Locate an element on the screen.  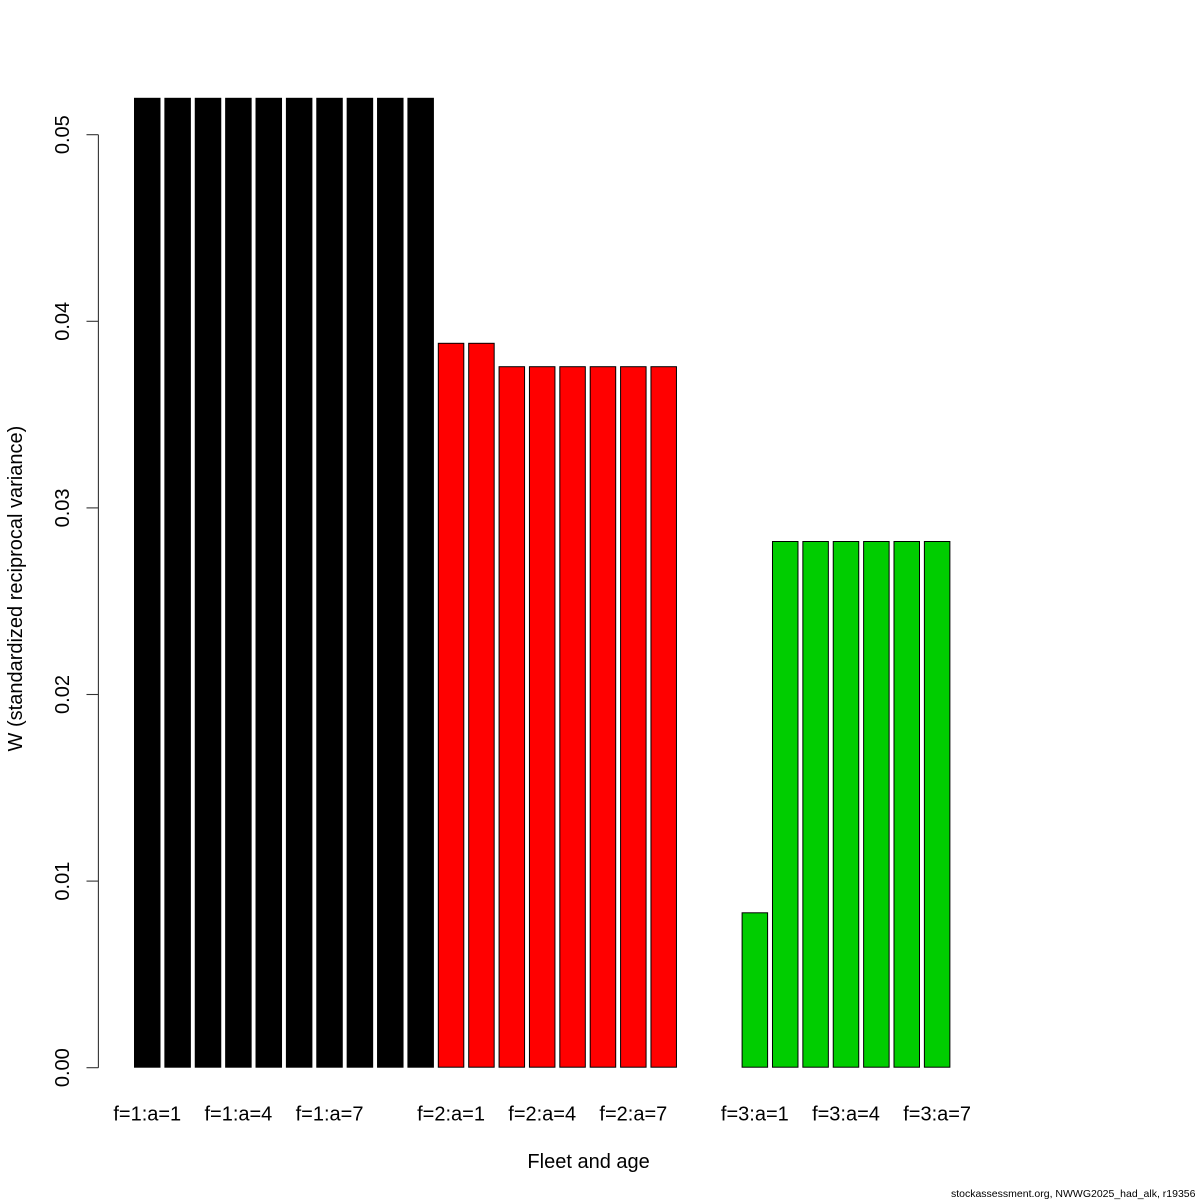
svg-text: 0.00 is located at coordinates (63, 1067).